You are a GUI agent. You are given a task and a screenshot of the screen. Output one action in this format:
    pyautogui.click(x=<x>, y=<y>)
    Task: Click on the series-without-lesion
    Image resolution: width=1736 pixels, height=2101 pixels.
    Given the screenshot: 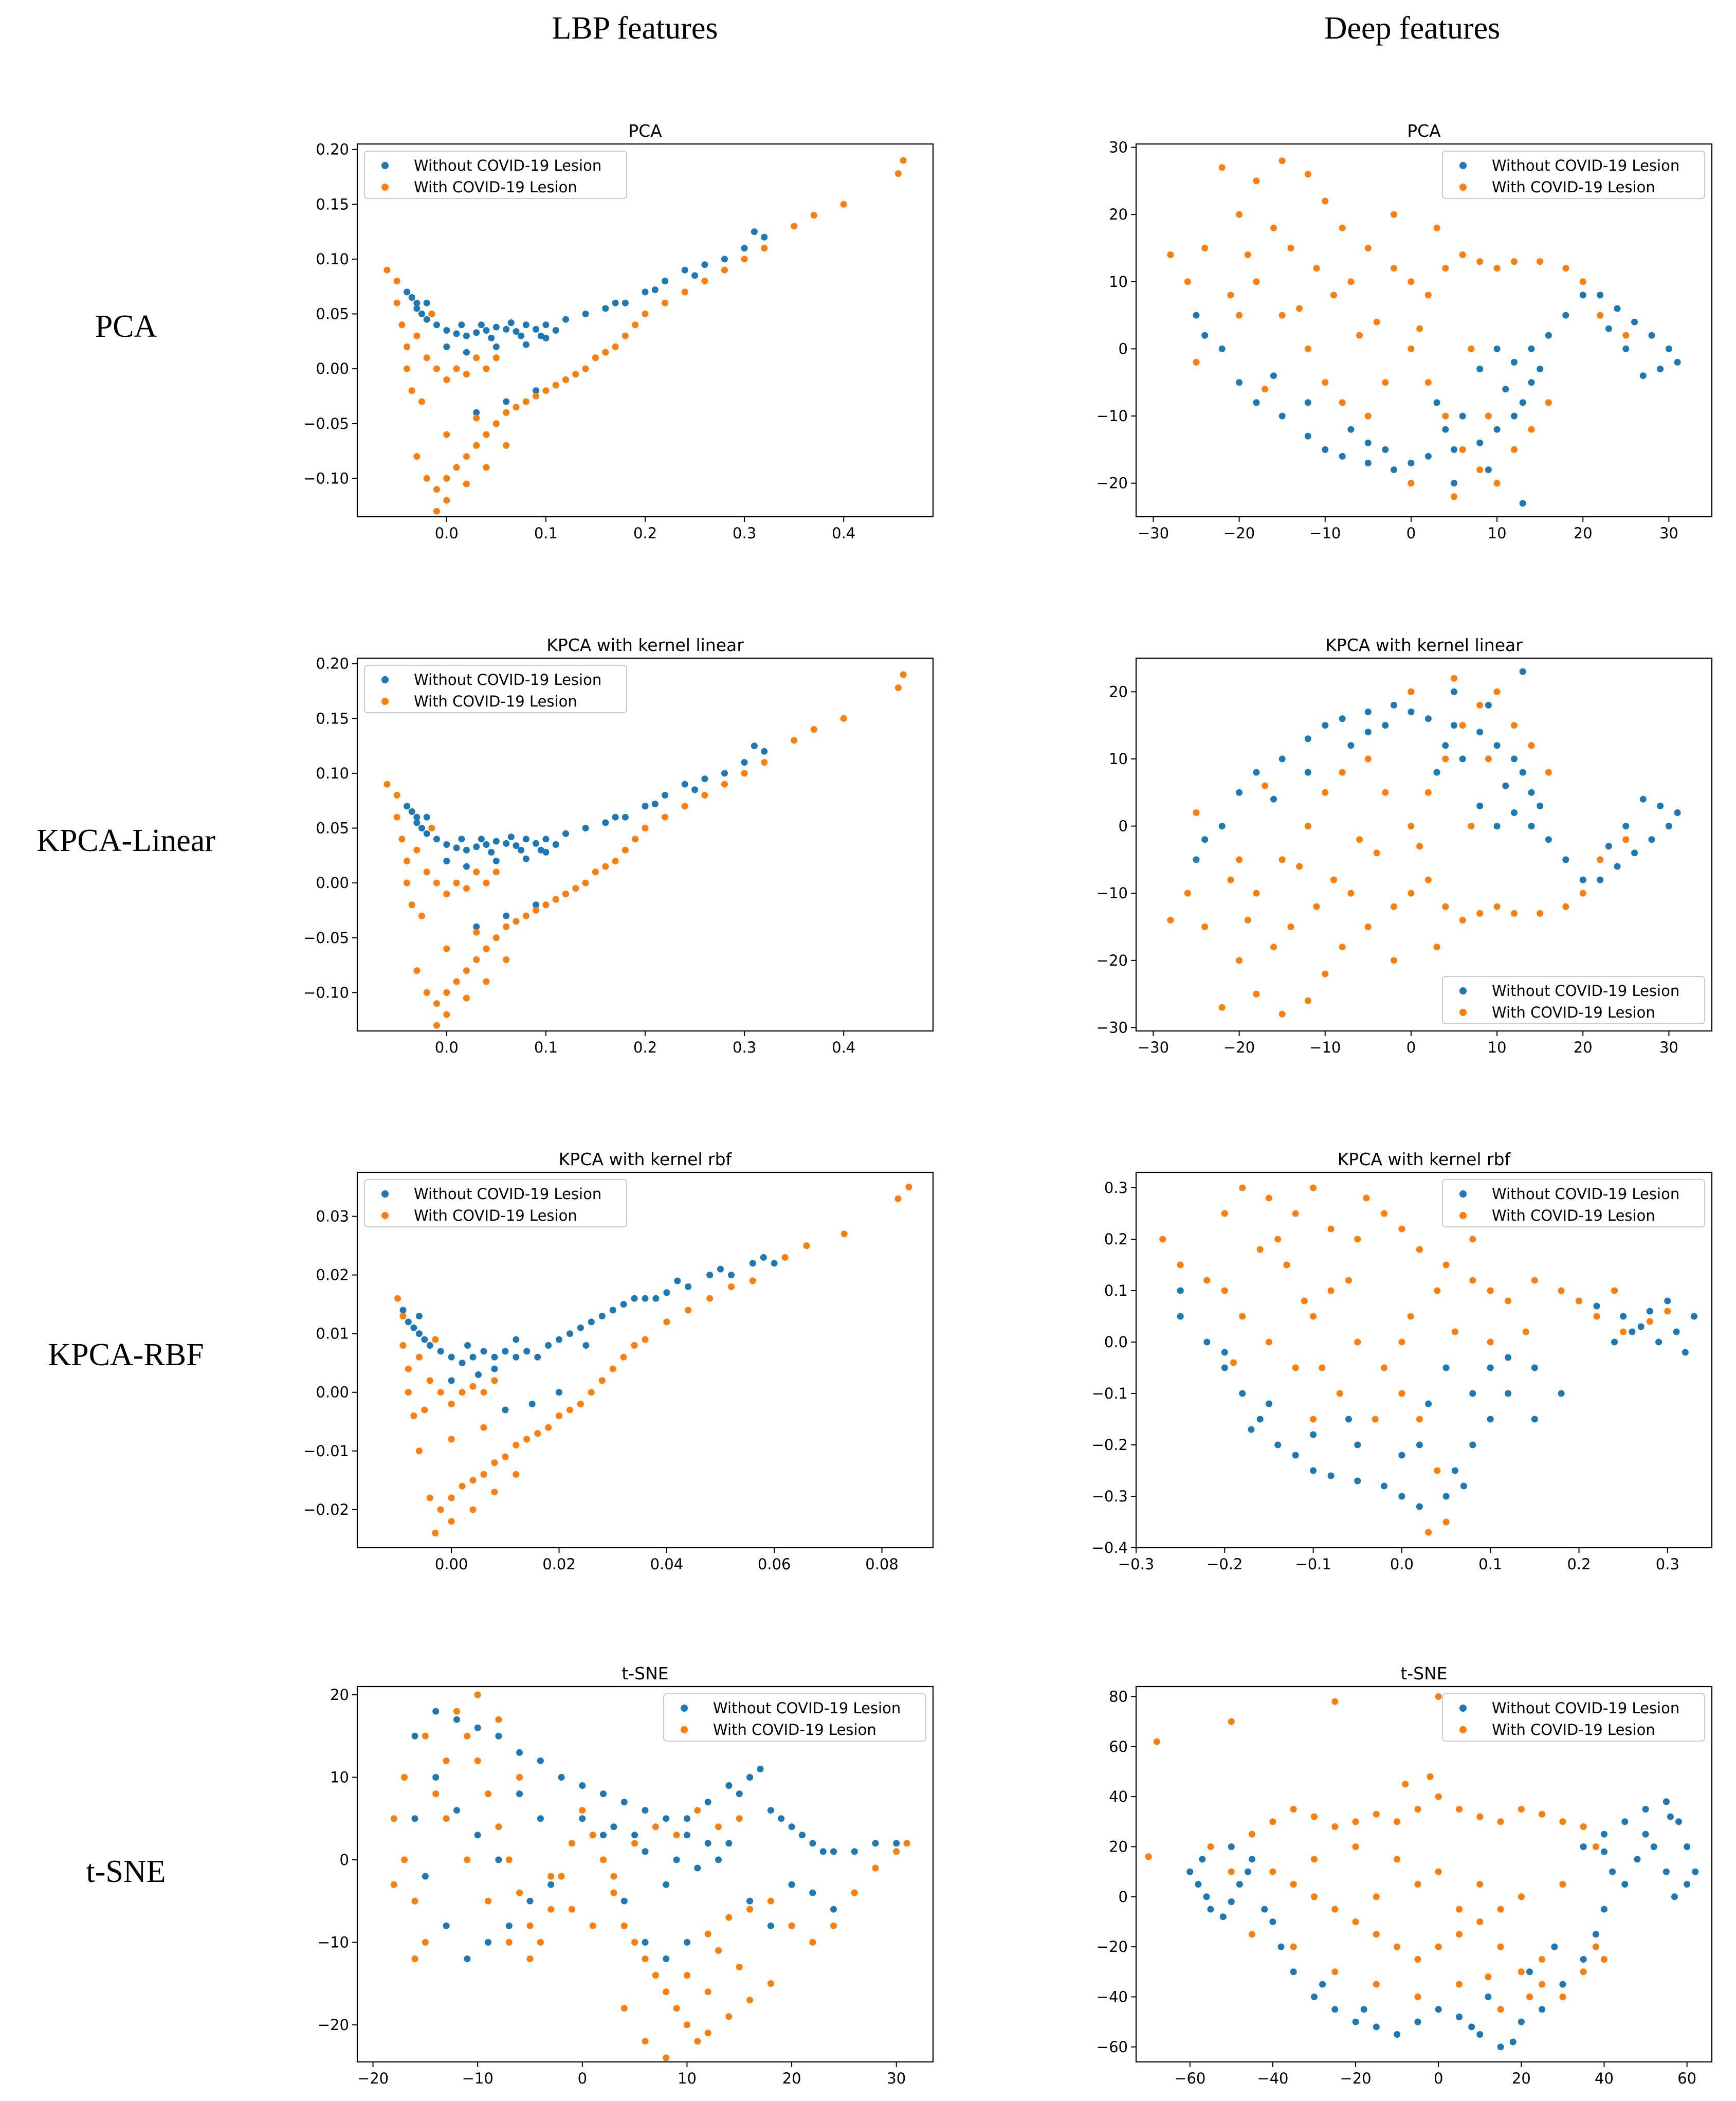 What is the action you would take?
    pyautogui.click(x=1437, y=775)
    